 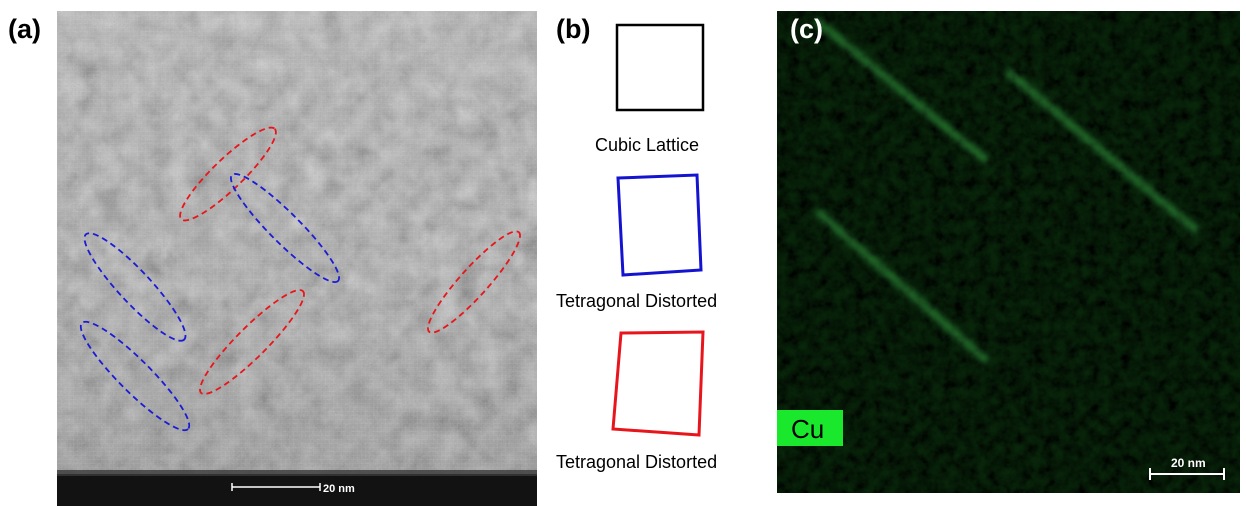 I want to click on panel-b-label: (b), so click(x=573, y=29).